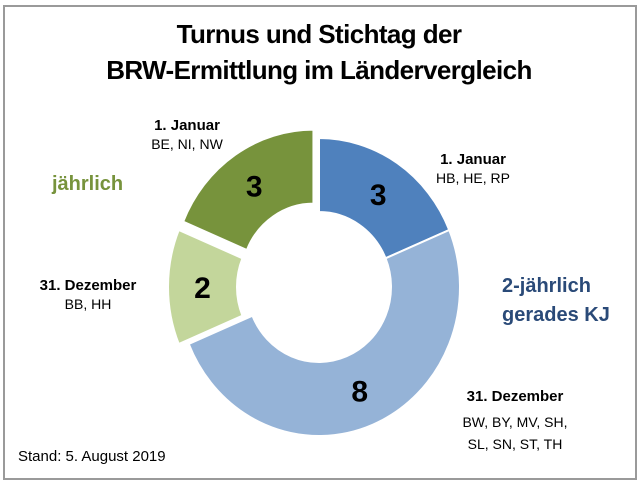  What do you see at coordinates (187, 144) in the screenshot?
I see `label-states: BE, NI, NW` at bounding box center [187, 144].